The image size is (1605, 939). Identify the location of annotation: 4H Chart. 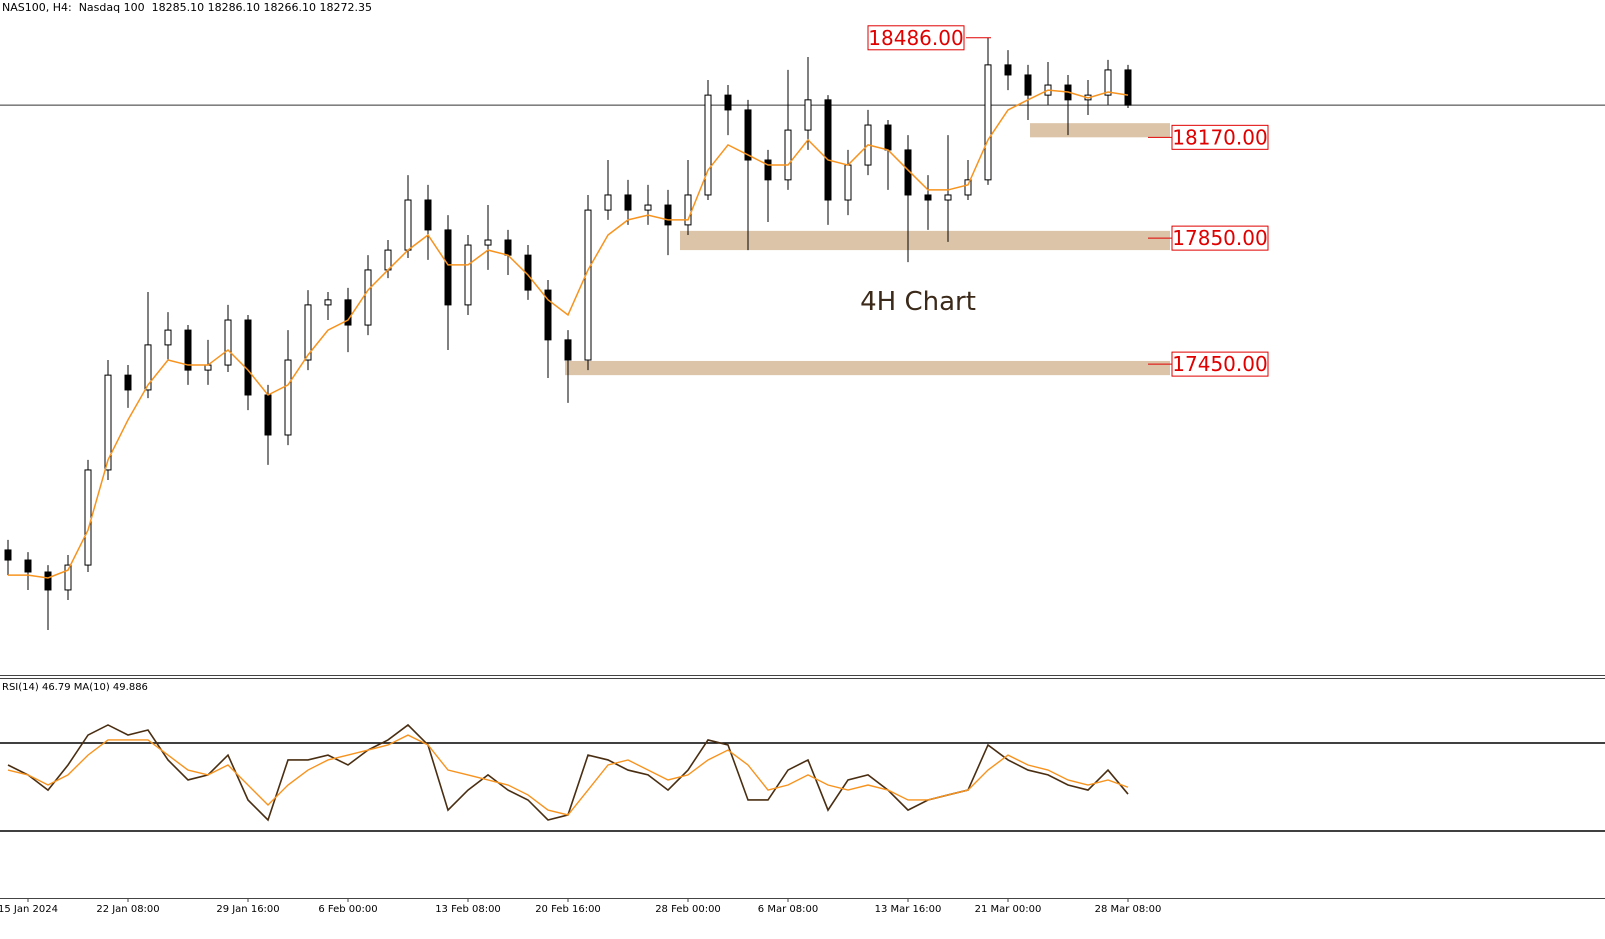
(918, 302).